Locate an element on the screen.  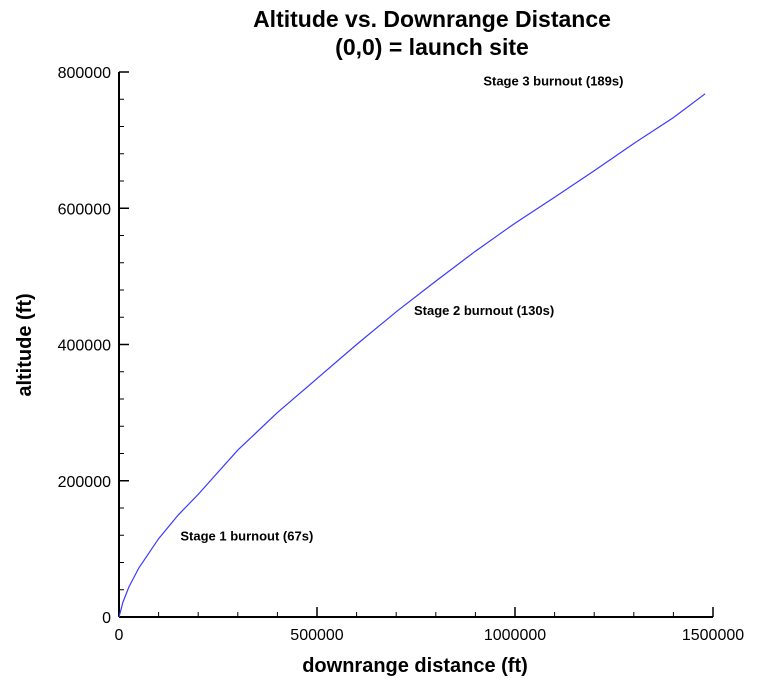
y-tick-label: 600000 is located at coordinates (84, 209).